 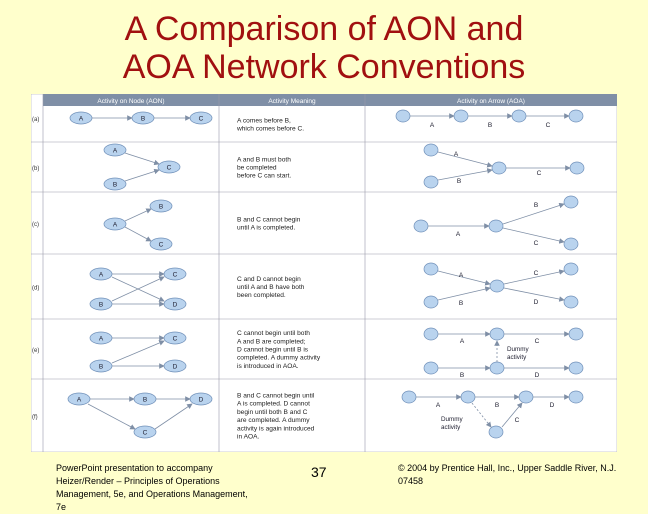 What do you see at coordinates (35, 418) in the screenshot?
I see `row-label: (f)` at bounding box center [35, 418].